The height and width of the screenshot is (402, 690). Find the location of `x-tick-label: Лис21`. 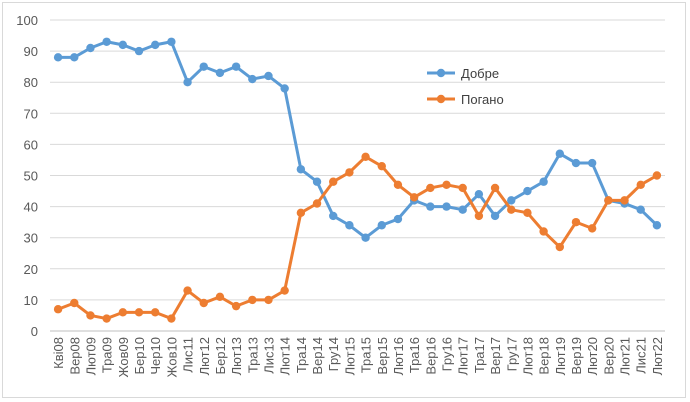

x-tick-label: Лис21 is located at coordinates (641, 355).